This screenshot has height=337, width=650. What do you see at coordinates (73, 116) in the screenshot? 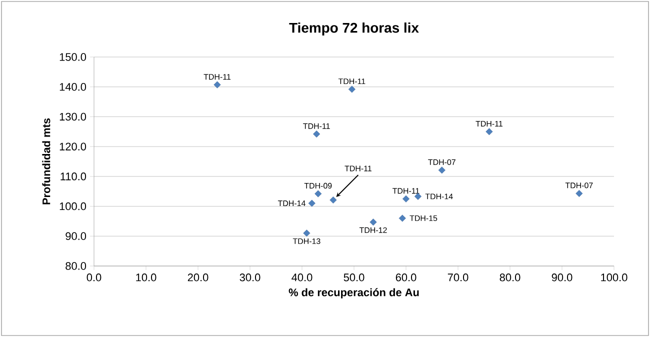
I see `y-tick-label: 130.0` at bounding box center [73, 116].